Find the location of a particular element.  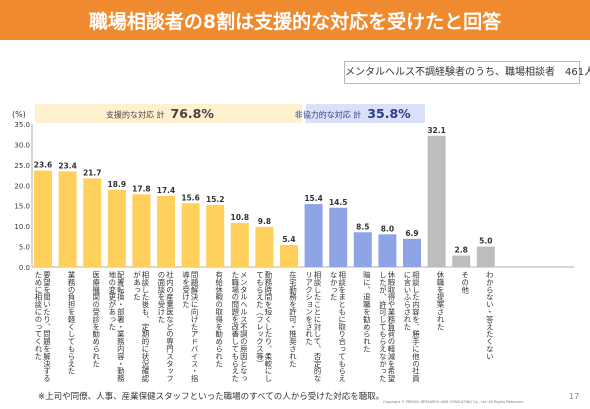

data-label: 17.4 is located at coordinates (166, 190).